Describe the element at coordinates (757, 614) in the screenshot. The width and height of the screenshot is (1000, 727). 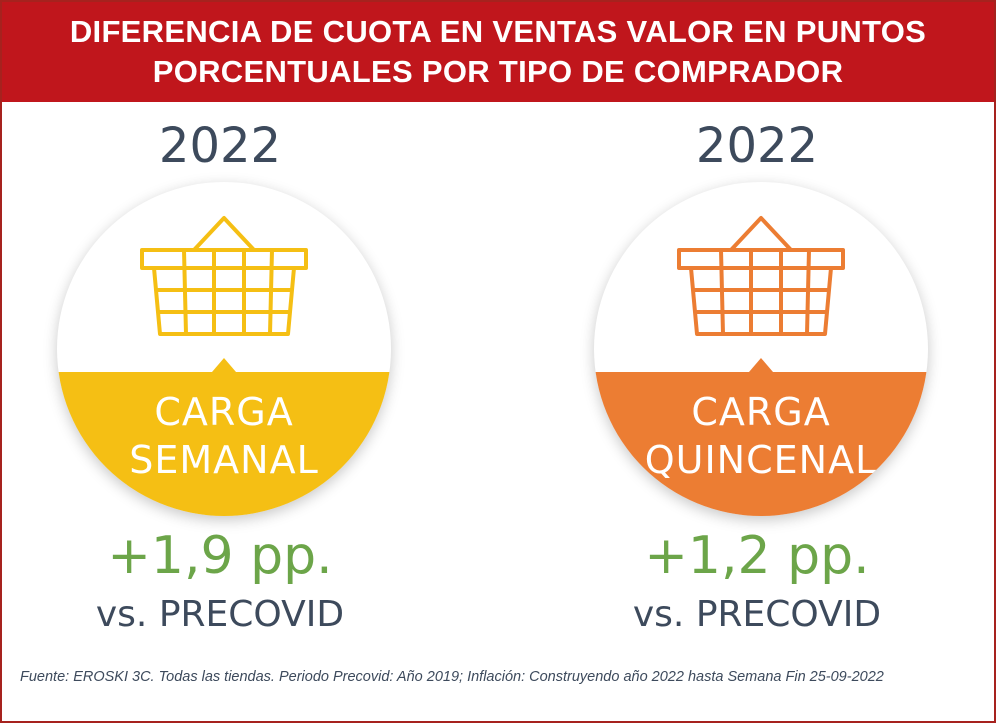
I see `panel-quincenal-comparison: vs. PRECOVID` at that location.